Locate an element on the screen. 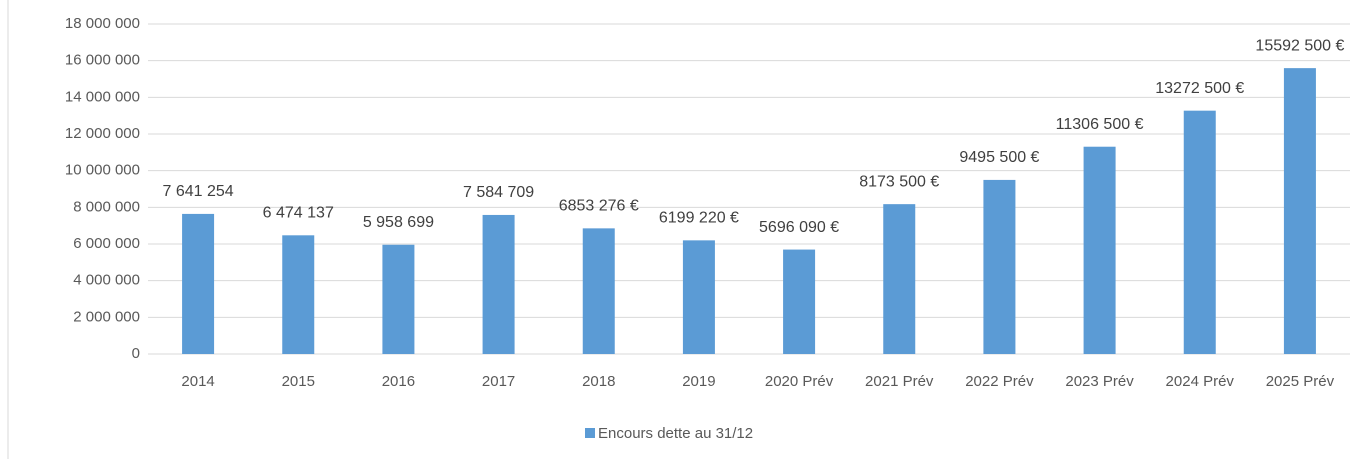 This screenshot has width=1368, height=459. x-tick-label: 2022 Prév is located at coordinates (999, 381).